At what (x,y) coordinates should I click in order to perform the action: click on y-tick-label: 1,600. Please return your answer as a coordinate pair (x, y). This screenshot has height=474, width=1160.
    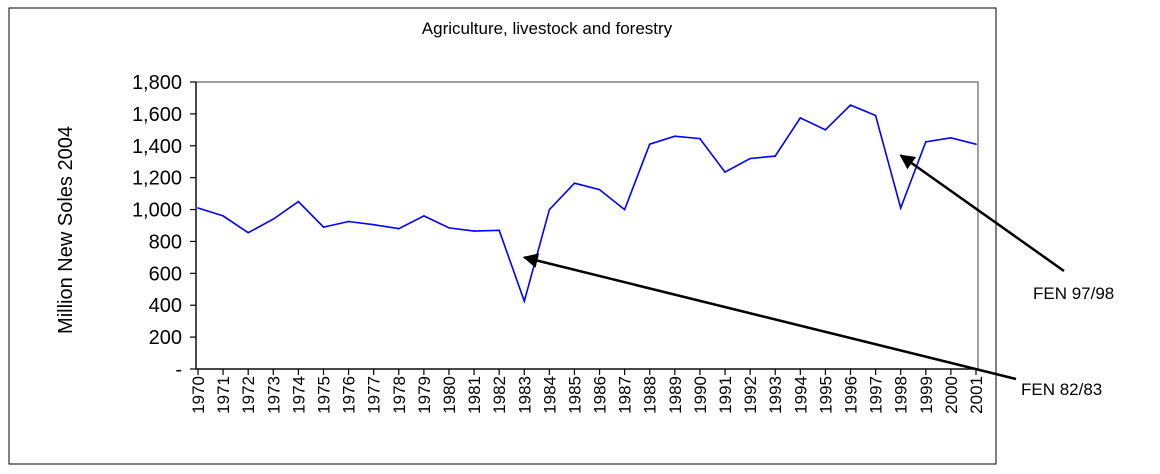
    Looking at the image, I should click on (157, 115).